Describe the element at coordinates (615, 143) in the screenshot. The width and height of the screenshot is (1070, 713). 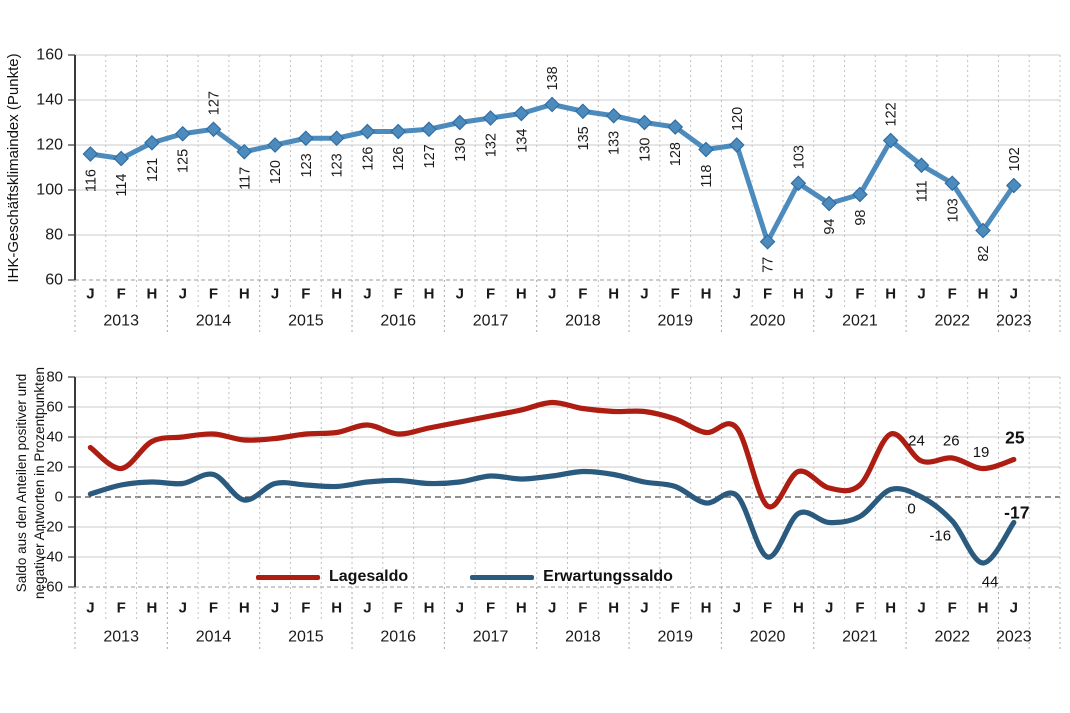
I see `point-value-label: 133` at that location.